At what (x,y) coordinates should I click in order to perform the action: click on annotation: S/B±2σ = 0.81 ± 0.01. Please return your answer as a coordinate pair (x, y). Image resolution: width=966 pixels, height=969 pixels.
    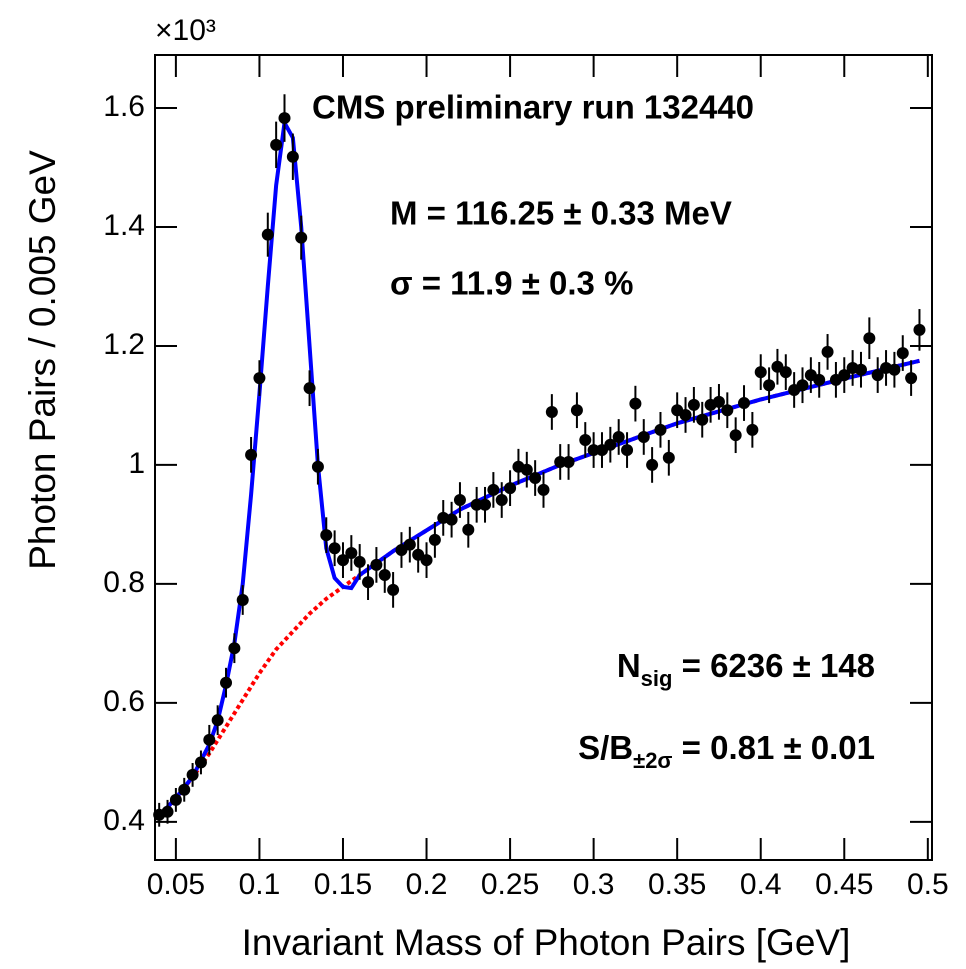
    Looking at the image, I should click on (726, 751).